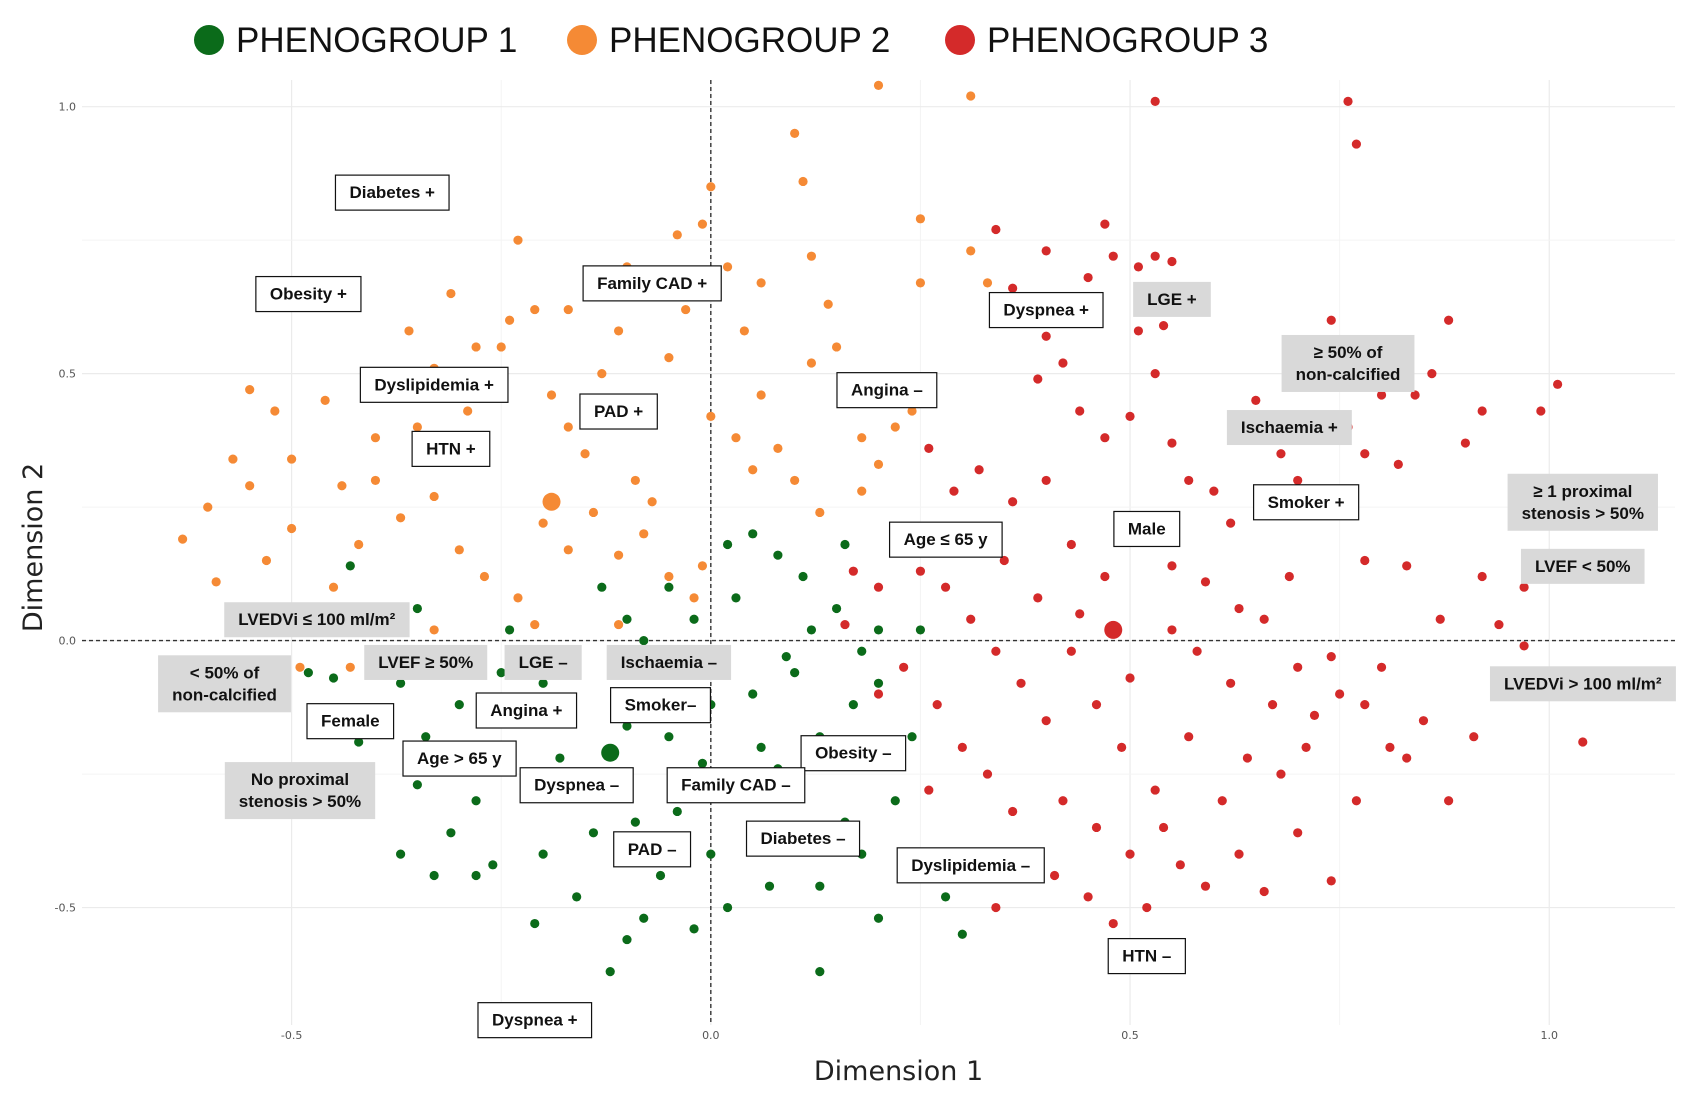  What do you see at coordinates (652, 849) in the screenshot?
I see `label-text: PAD –` at bounding box center [652, 849].